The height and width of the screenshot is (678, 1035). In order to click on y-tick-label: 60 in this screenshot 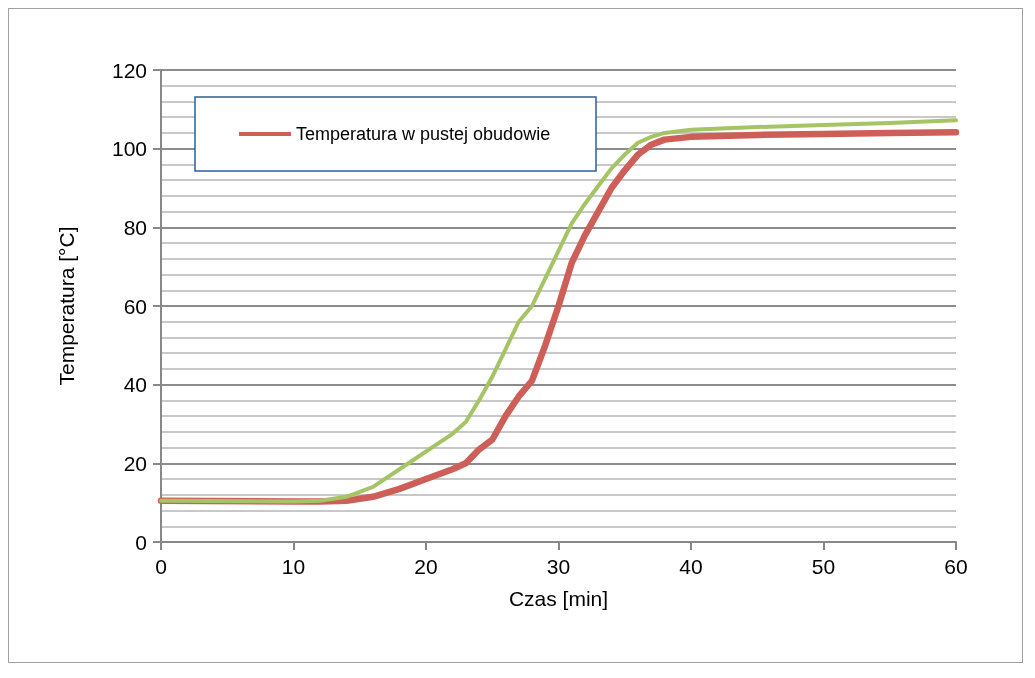, I will do `click(135, 306)`.